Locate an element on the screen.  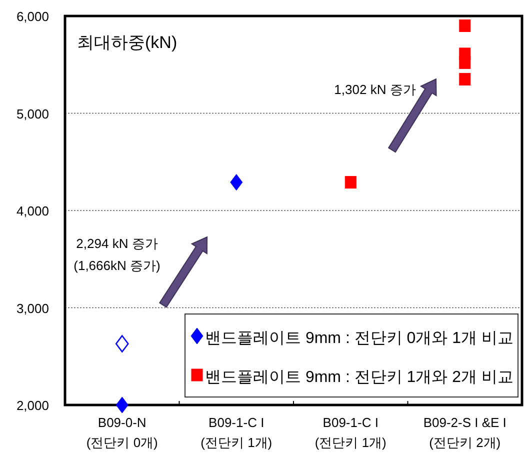
text: 최대하중(kN) is located at coordinates (127, 42).